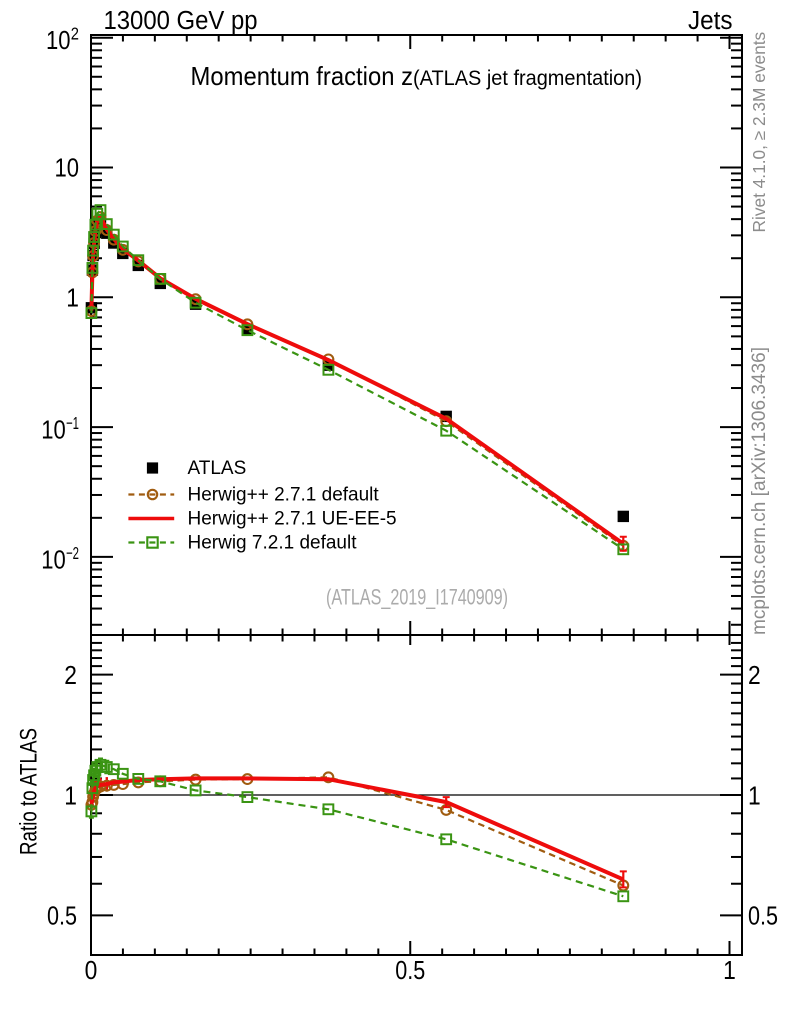 This screenshot has height=1029, width=786. Describe the element at coordinates (273, 543) in the screenshot. I see `svg-text: Herwig 7.2.1 default` at that location.